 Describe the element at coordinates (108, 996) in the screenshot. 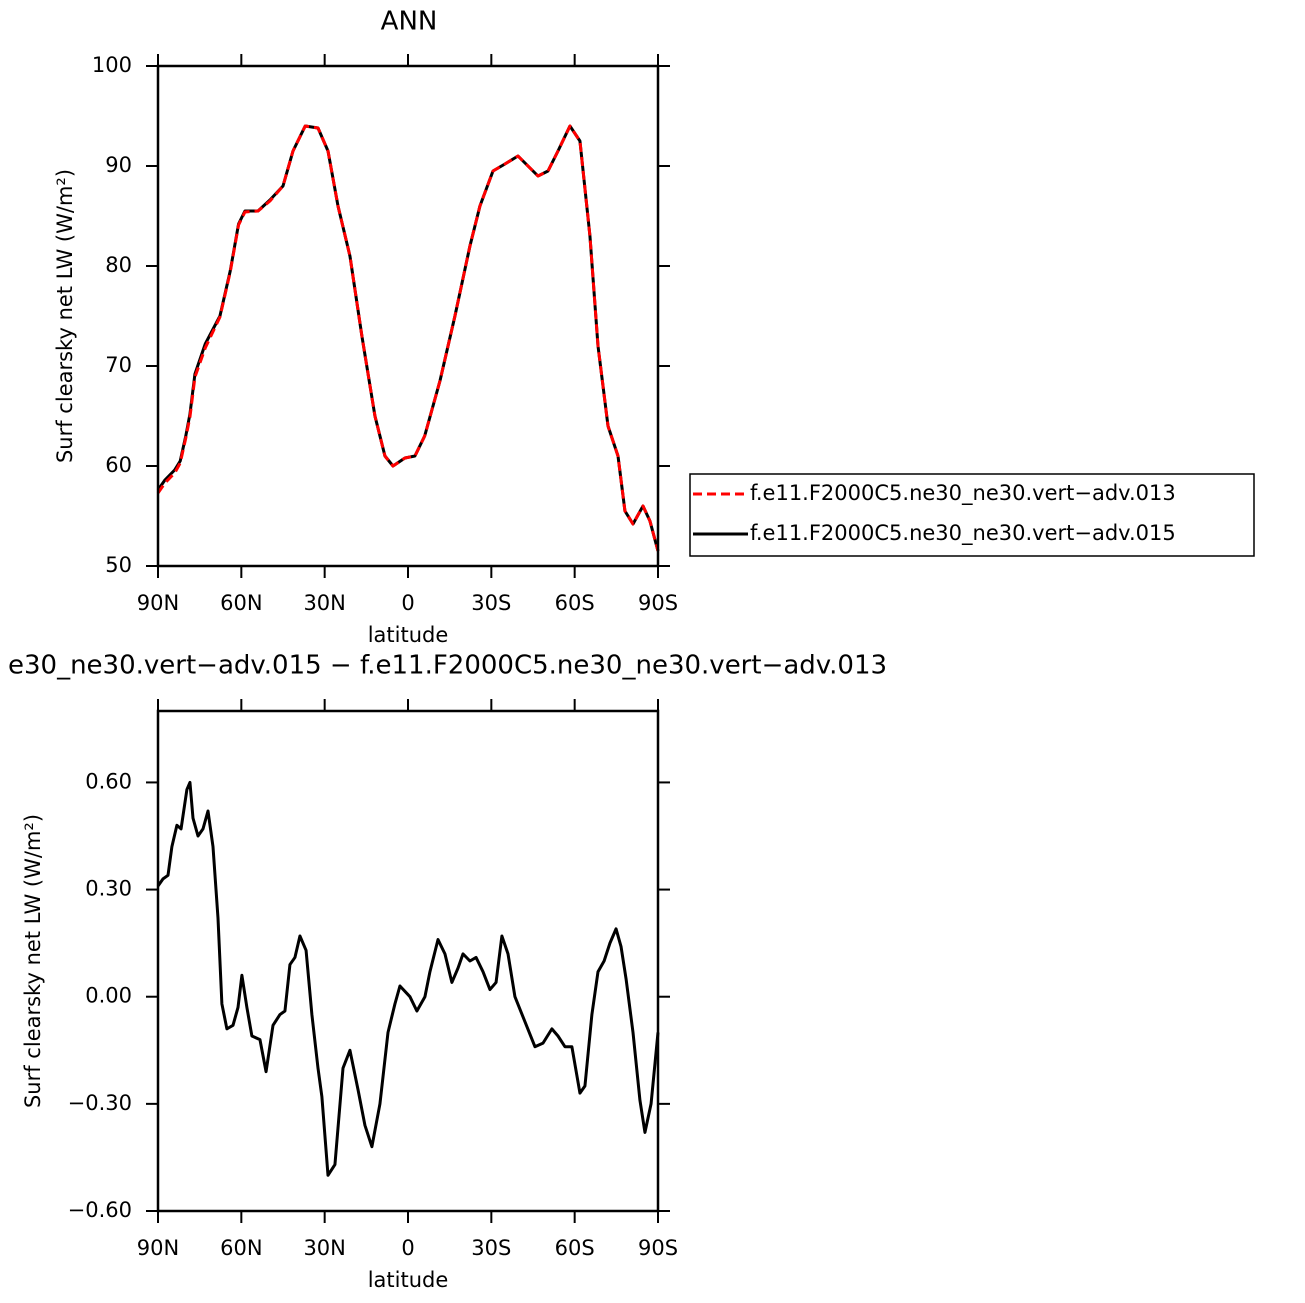

I see `y-tick-label: 0.00` at that location.